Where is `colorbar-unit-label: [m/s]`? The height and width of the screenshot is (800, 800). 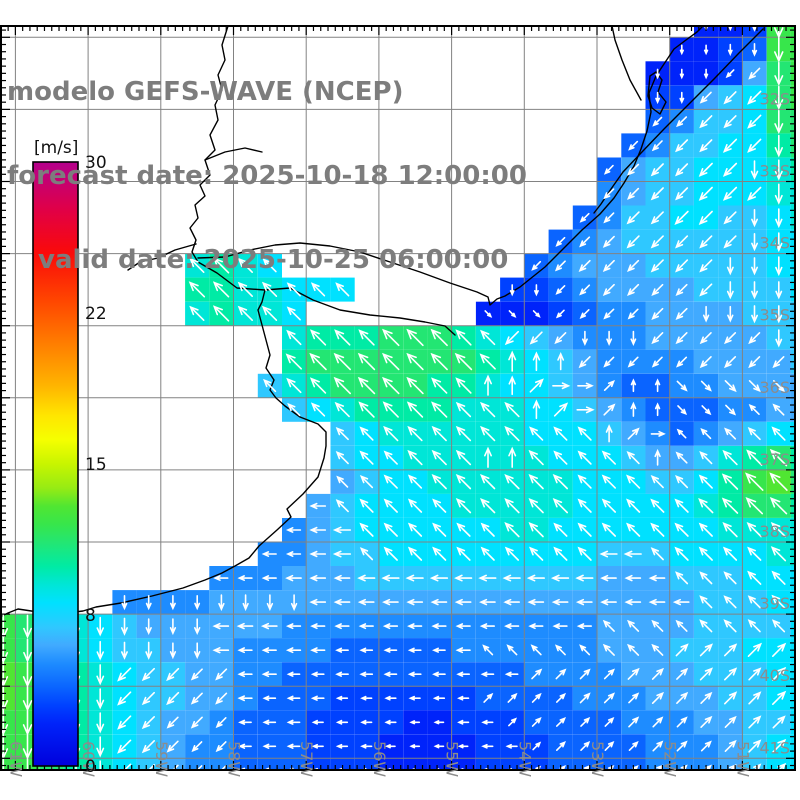
colorbar-unit-label: [m/s] is located at coordinates (56, 148).